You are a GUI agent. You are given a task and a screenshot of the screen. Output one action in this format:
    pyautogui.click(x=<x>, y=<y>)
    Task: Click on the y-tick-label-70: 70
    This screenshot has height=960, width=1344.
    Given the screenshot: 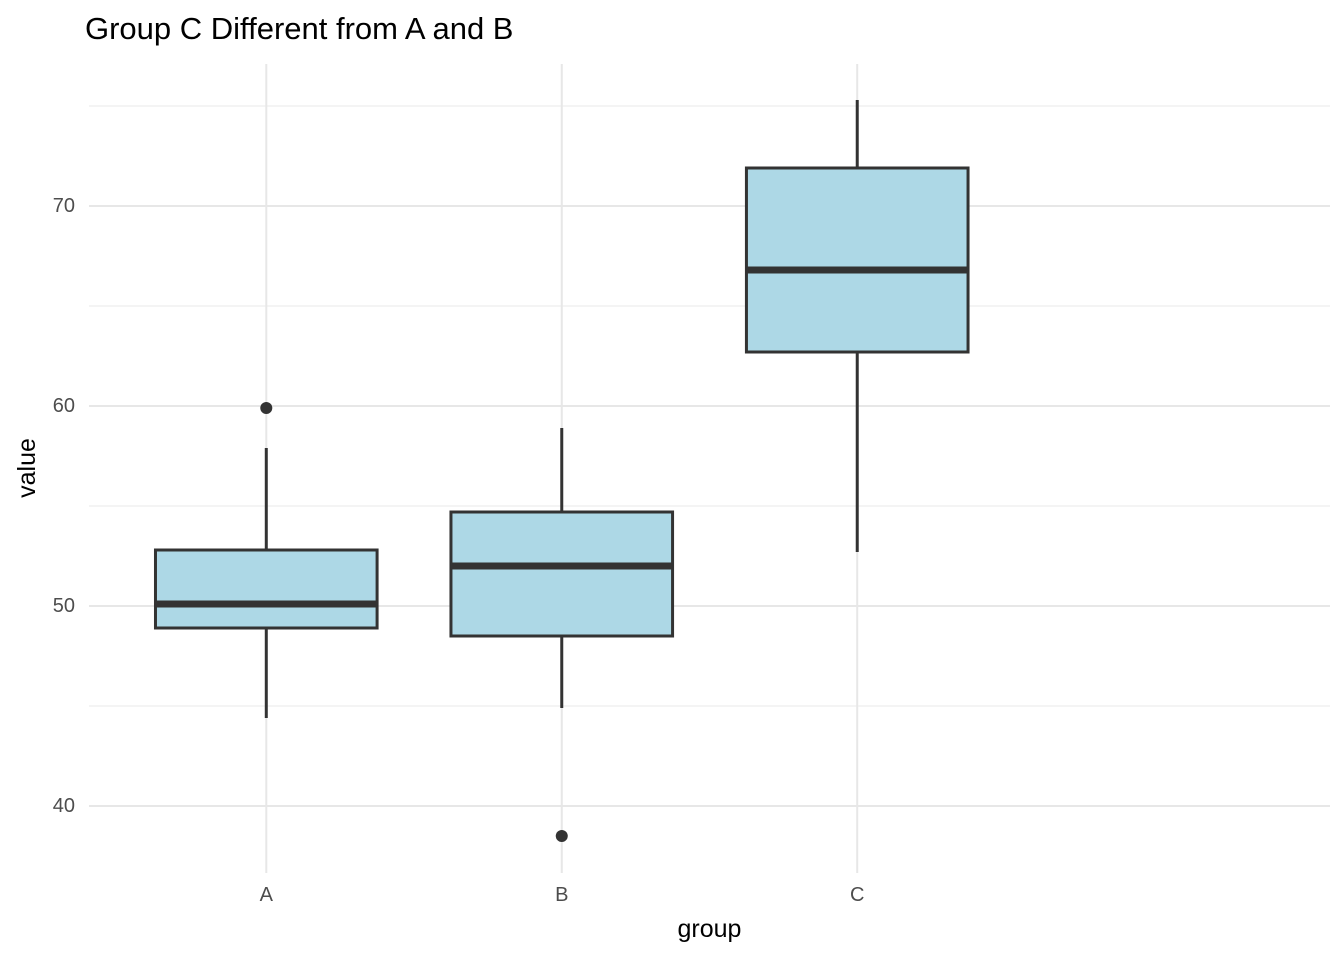 What is the action you would take?
    pyautogui.click(x=63, y=206)
    